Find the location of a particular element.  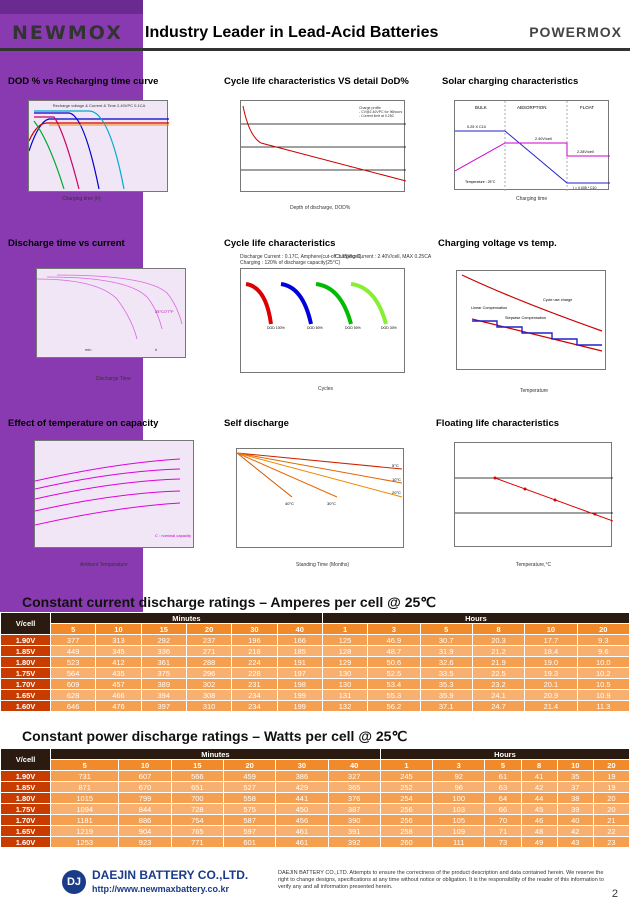

table-cell: 288 is located at coordinates (209, 662).